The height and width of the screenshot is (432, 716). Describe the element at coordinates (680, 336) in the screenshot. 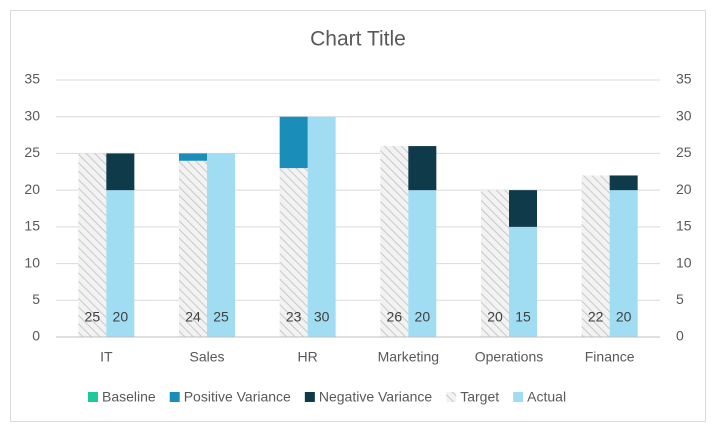

I see `y2-tick-label: 0` at that location.